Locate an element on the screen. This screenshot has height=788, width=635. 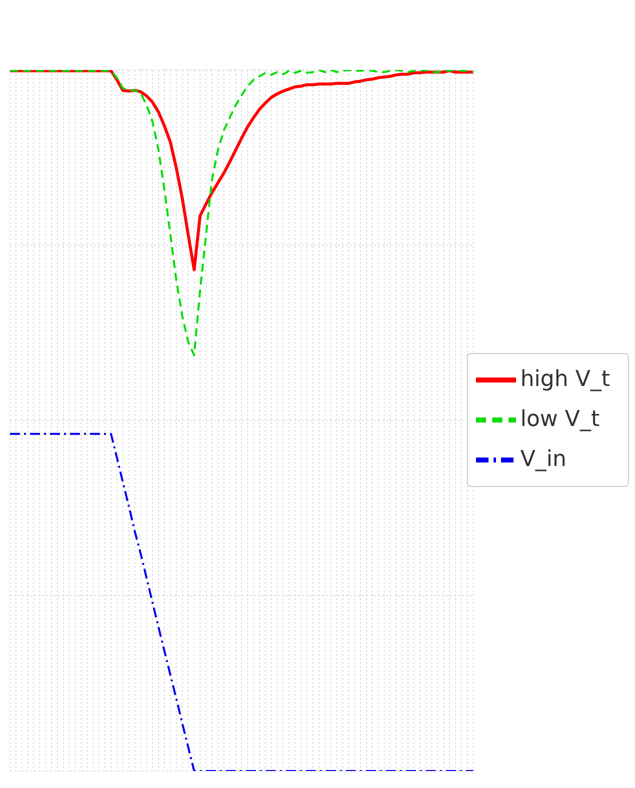
legend-label: low V_t is located at coordinates (560, 419).